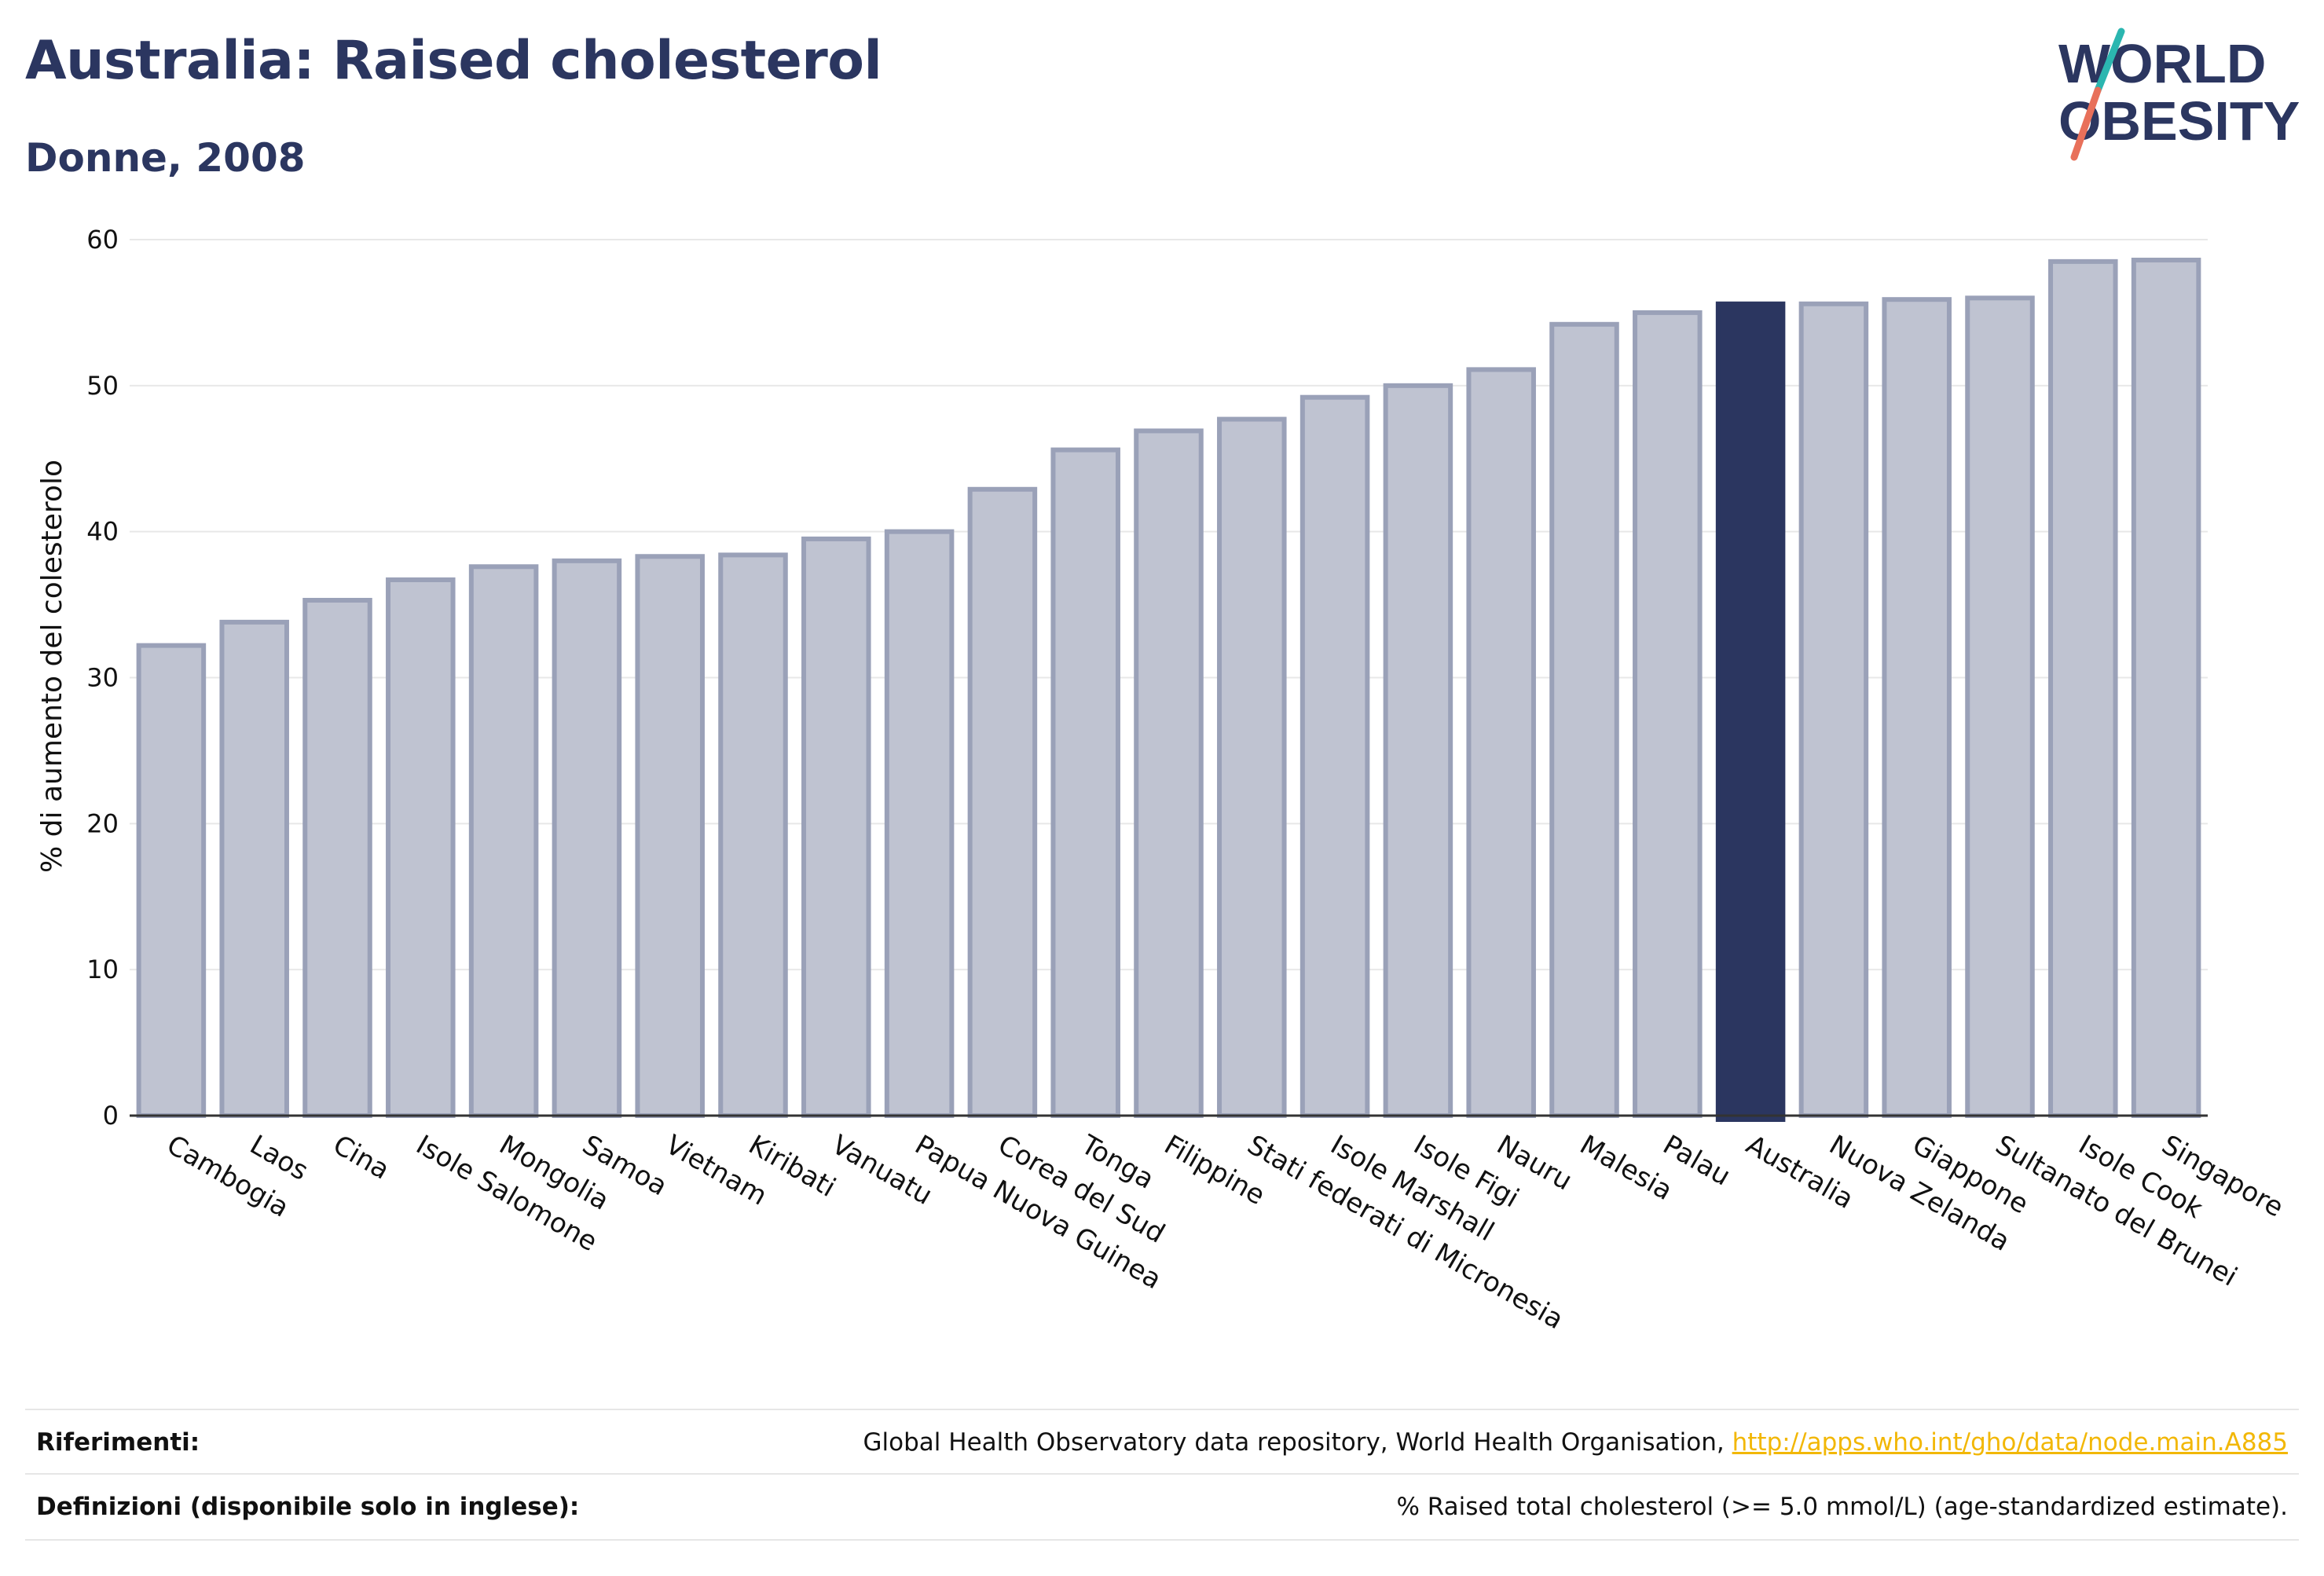  Describe the element at coordinates (421, 847) in the screenshot. I see `bar-isole-salomone` at that location.